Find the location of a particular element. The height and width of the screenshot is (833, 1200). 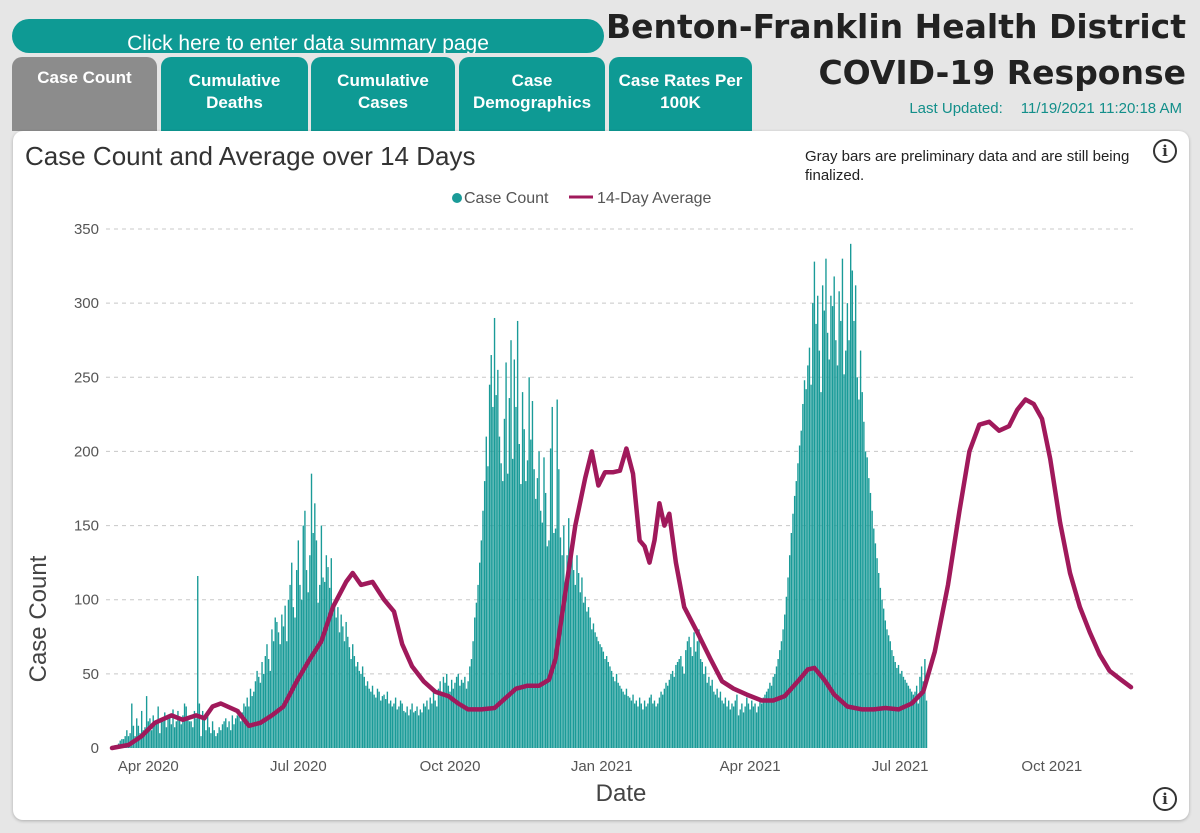

tab-case-count: Case Count is located at coordinates (84, 94).